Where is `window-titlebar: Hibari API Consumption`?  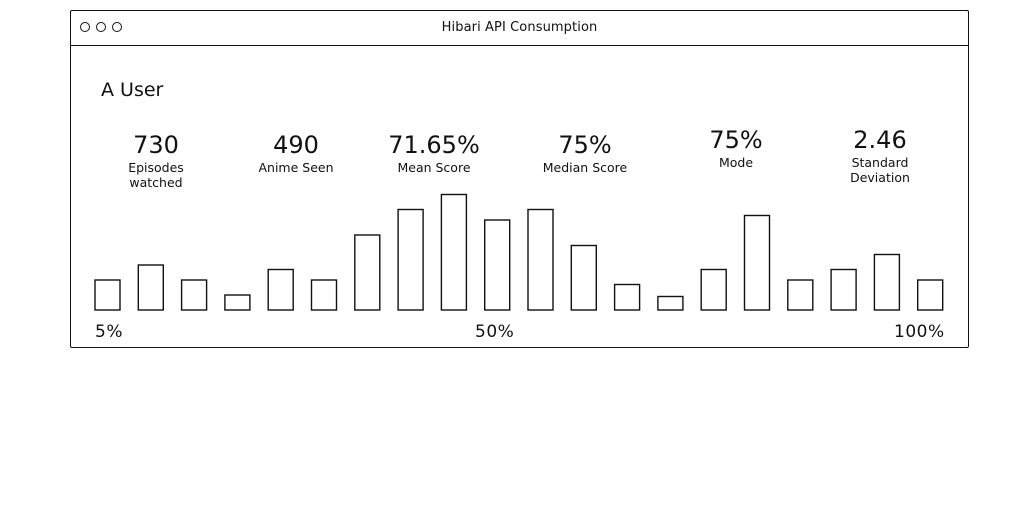 window-titlebar: Hibari API Consumption is located at coordinates (519, 28).